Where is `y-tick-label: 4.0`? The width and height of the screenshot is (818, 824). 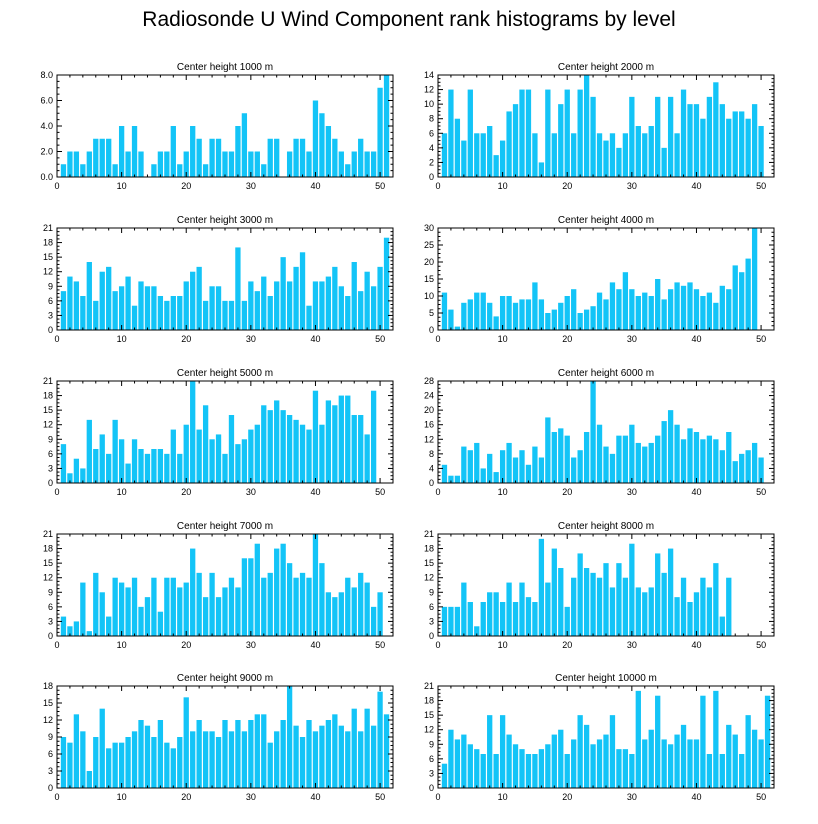 y-tick-label: 4.0 is located at coordinates (46, 126).